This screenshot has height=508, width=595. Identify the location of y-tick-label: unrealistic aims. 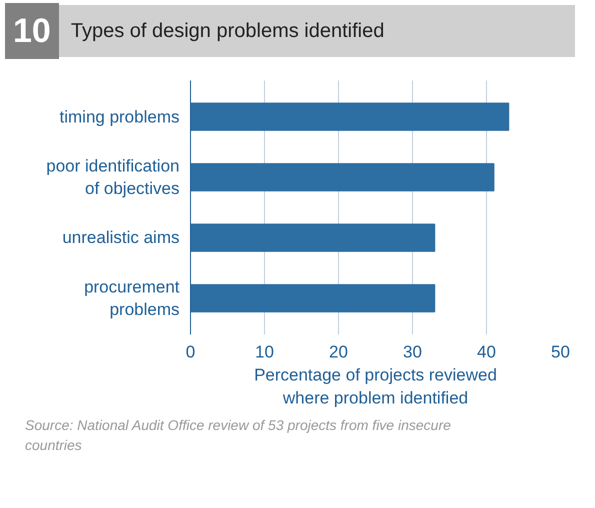
(121, 238).